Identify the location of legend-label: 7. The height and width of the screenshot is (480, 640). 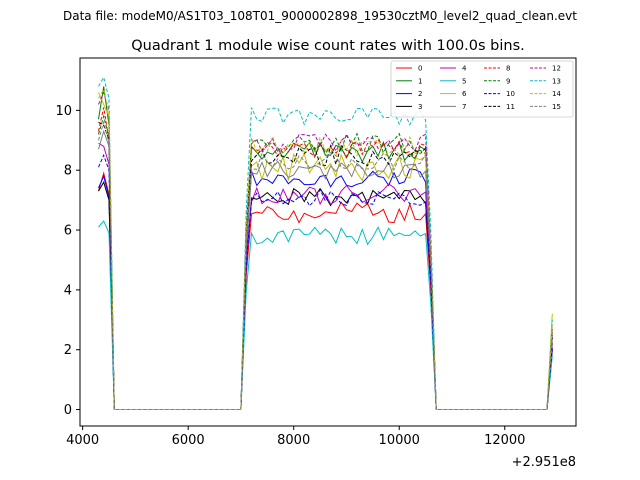
(464, 107).